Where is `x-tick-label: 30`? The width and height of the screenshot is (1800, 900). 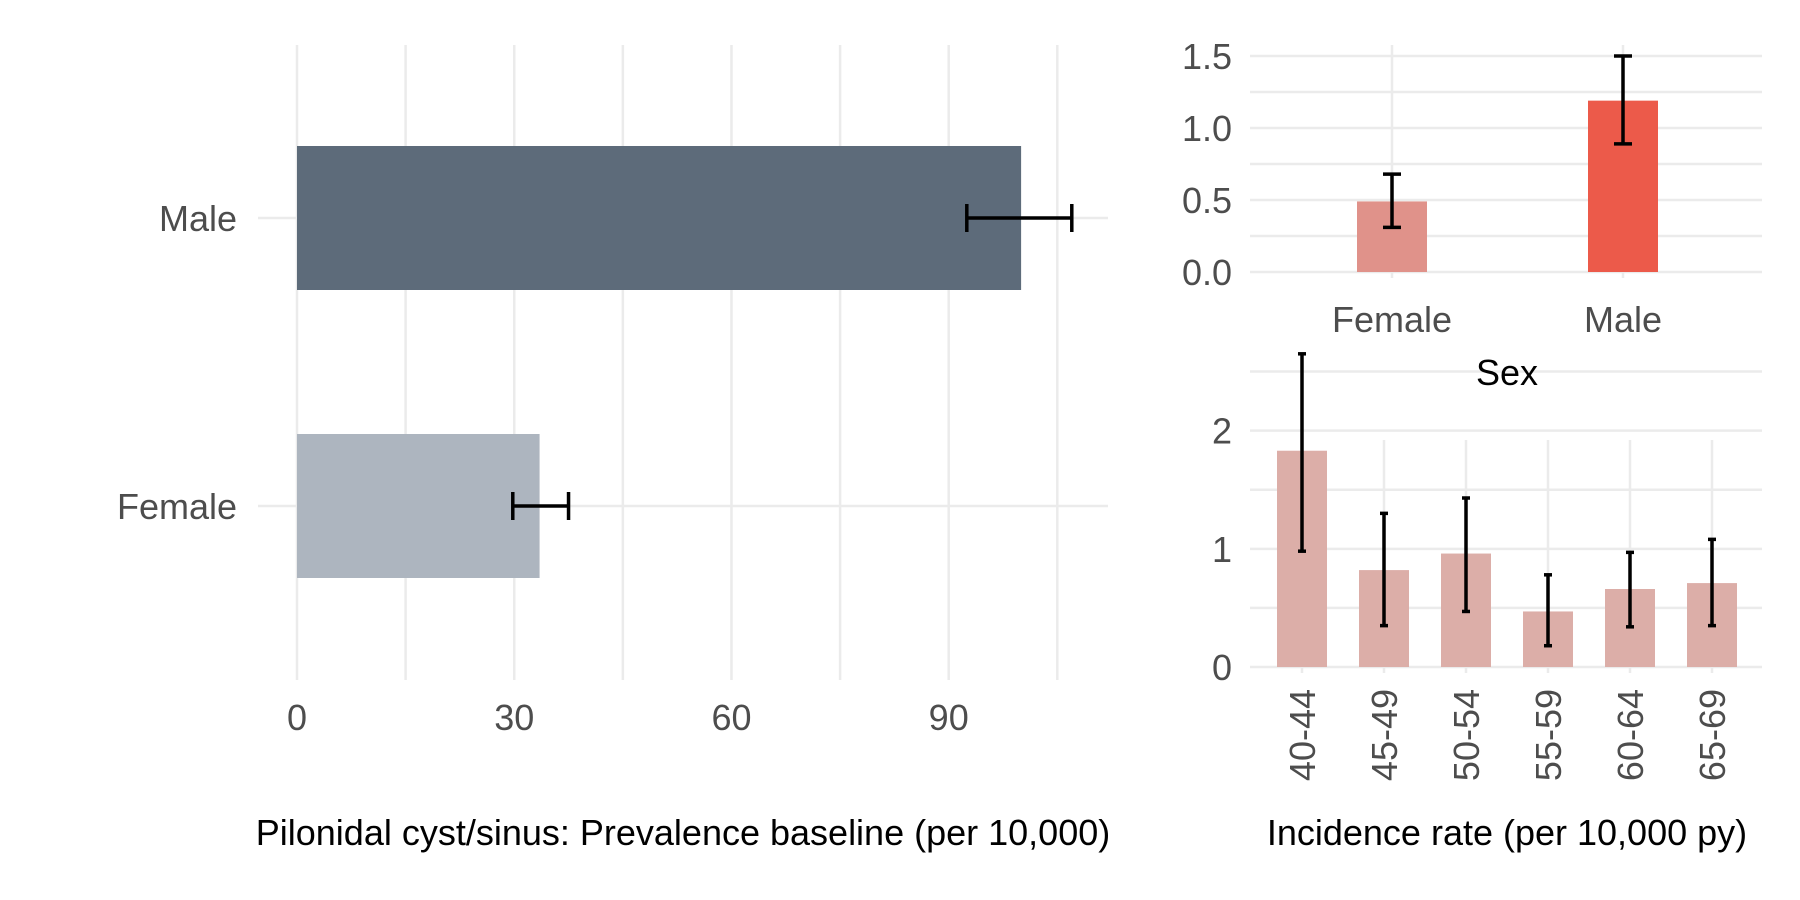
x-tick-label: 30 is located at coordinates (514, 717).